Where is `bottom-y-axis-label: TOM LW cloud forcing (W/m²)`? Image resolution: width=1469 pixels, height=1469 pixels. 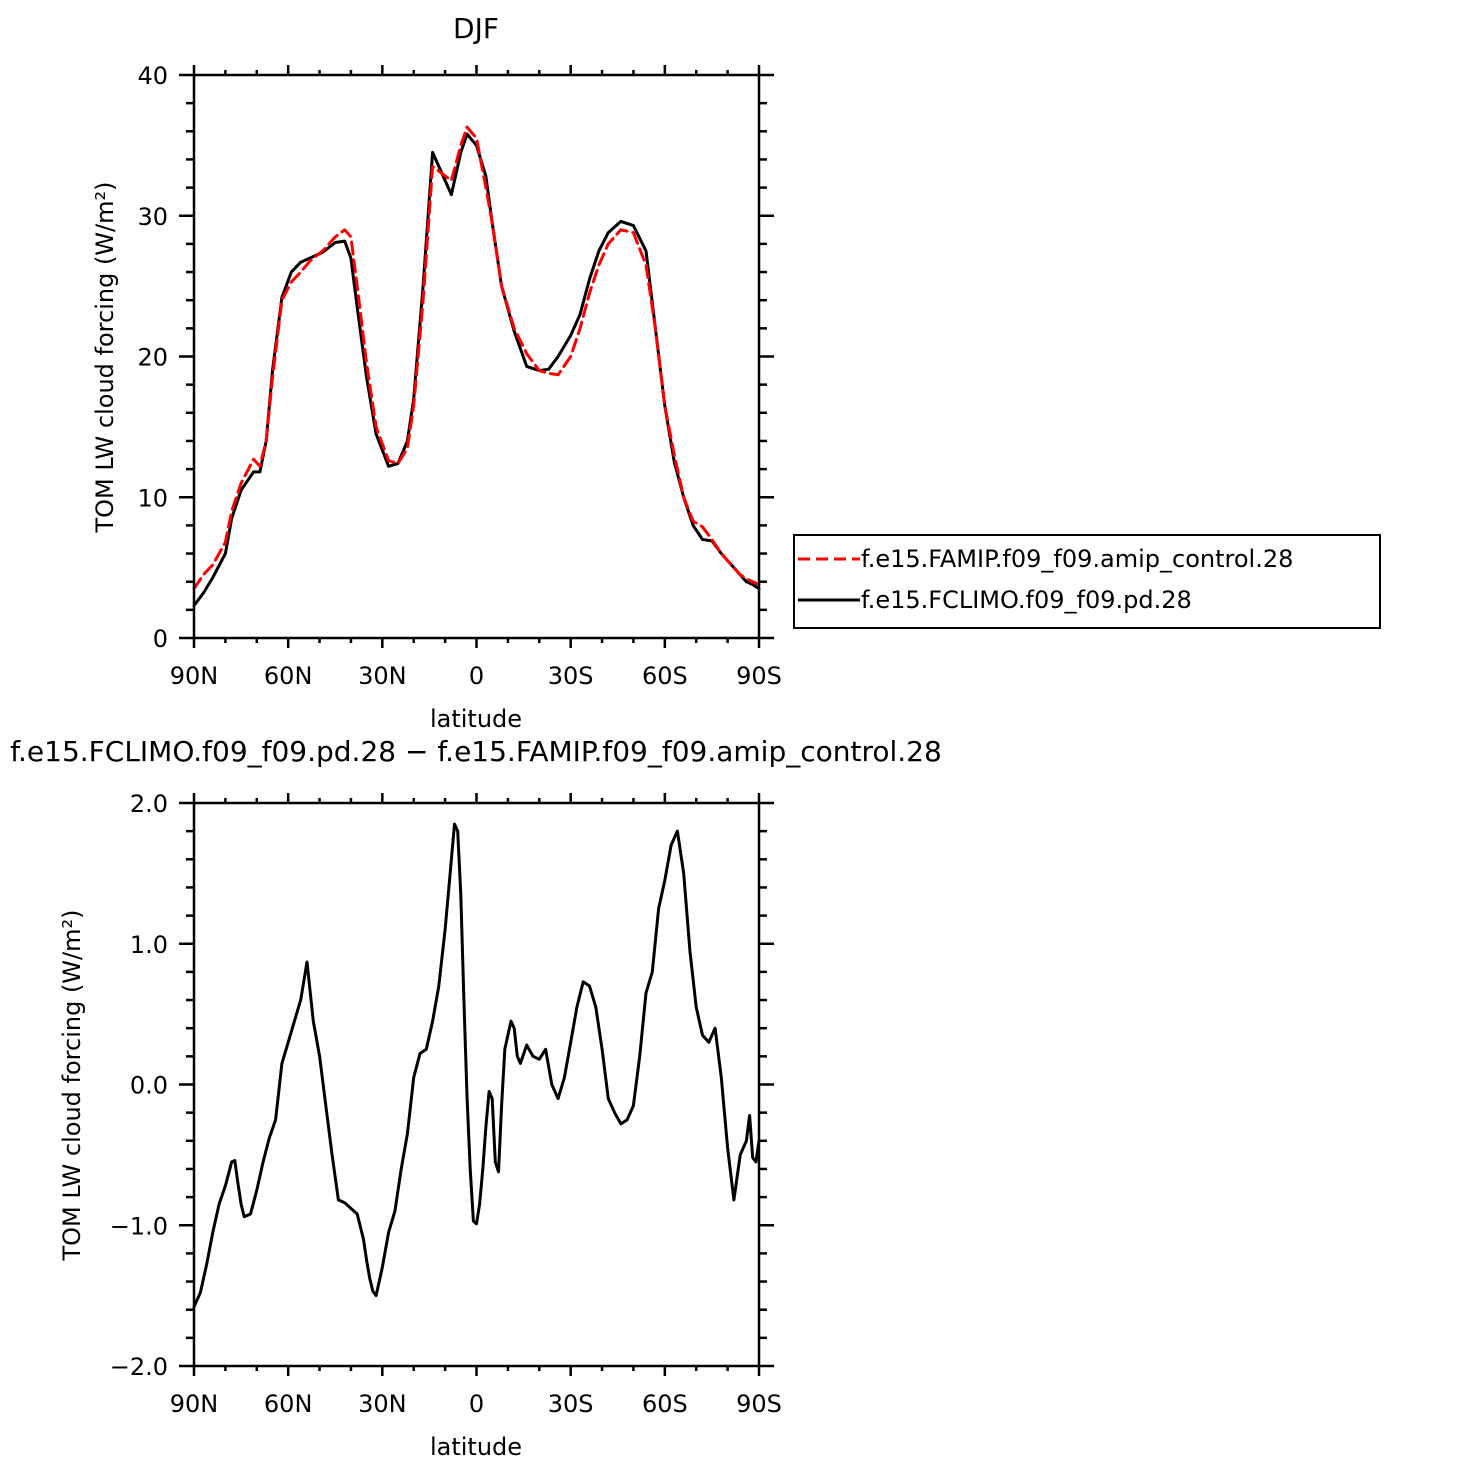 bottom-y-axis-label: TOM LW cloud forcing (W/m²) is located at coordinates (72, 1086).